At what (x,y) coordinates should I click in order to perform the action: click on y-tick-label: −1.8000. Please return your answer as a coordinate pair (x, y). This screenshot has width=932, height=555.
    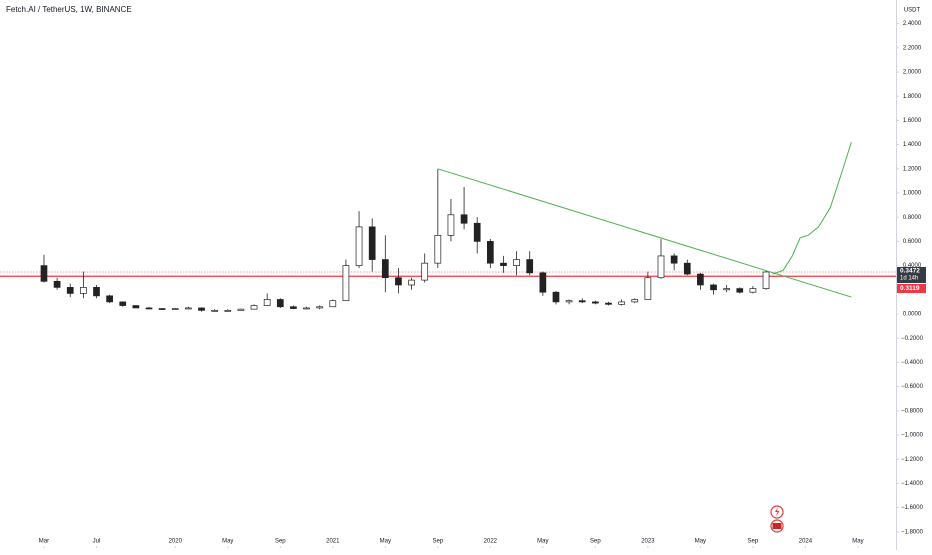
    Looking at the image, I should click on (912, 532).